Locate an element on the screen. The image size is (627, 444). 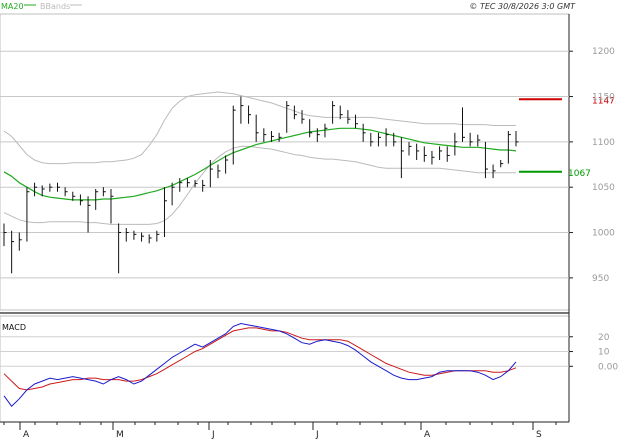
y-tick-label: 1100 is located at coordinates (603, 143).